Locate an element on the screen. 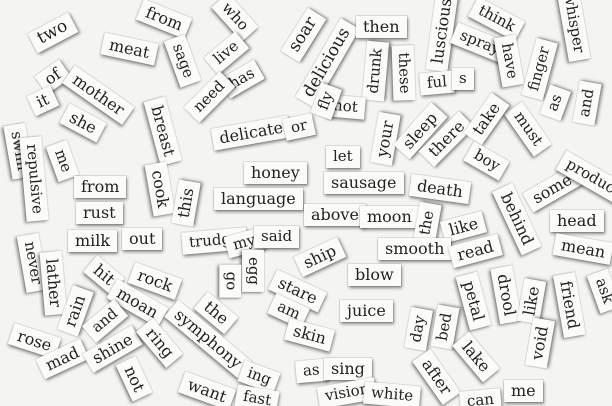 The height and width of the screenshot is (406, 612). word-tile: smooth is located at coordinates (415, 249).